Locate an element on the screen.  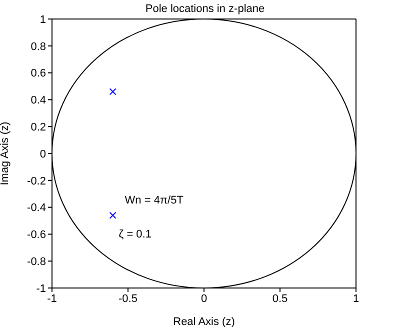
y-tick-label: 1 is located at coordinates (43, 20).